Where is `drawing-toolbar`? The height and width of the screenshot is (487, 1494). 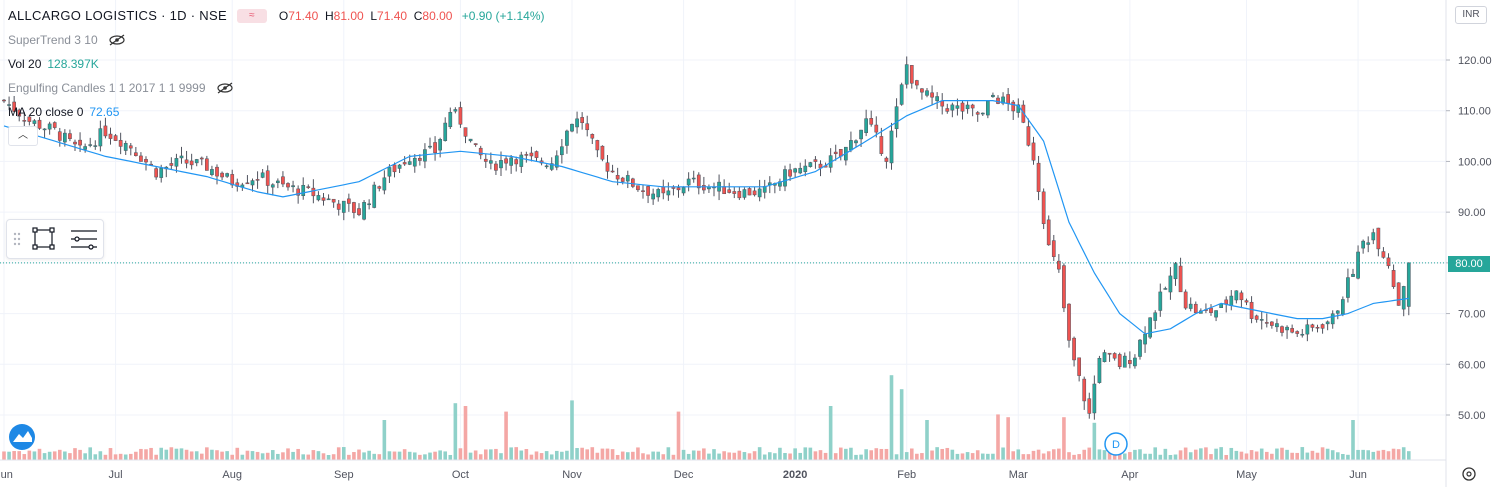
drawing-toolbar is located at coordinates (55, 239).